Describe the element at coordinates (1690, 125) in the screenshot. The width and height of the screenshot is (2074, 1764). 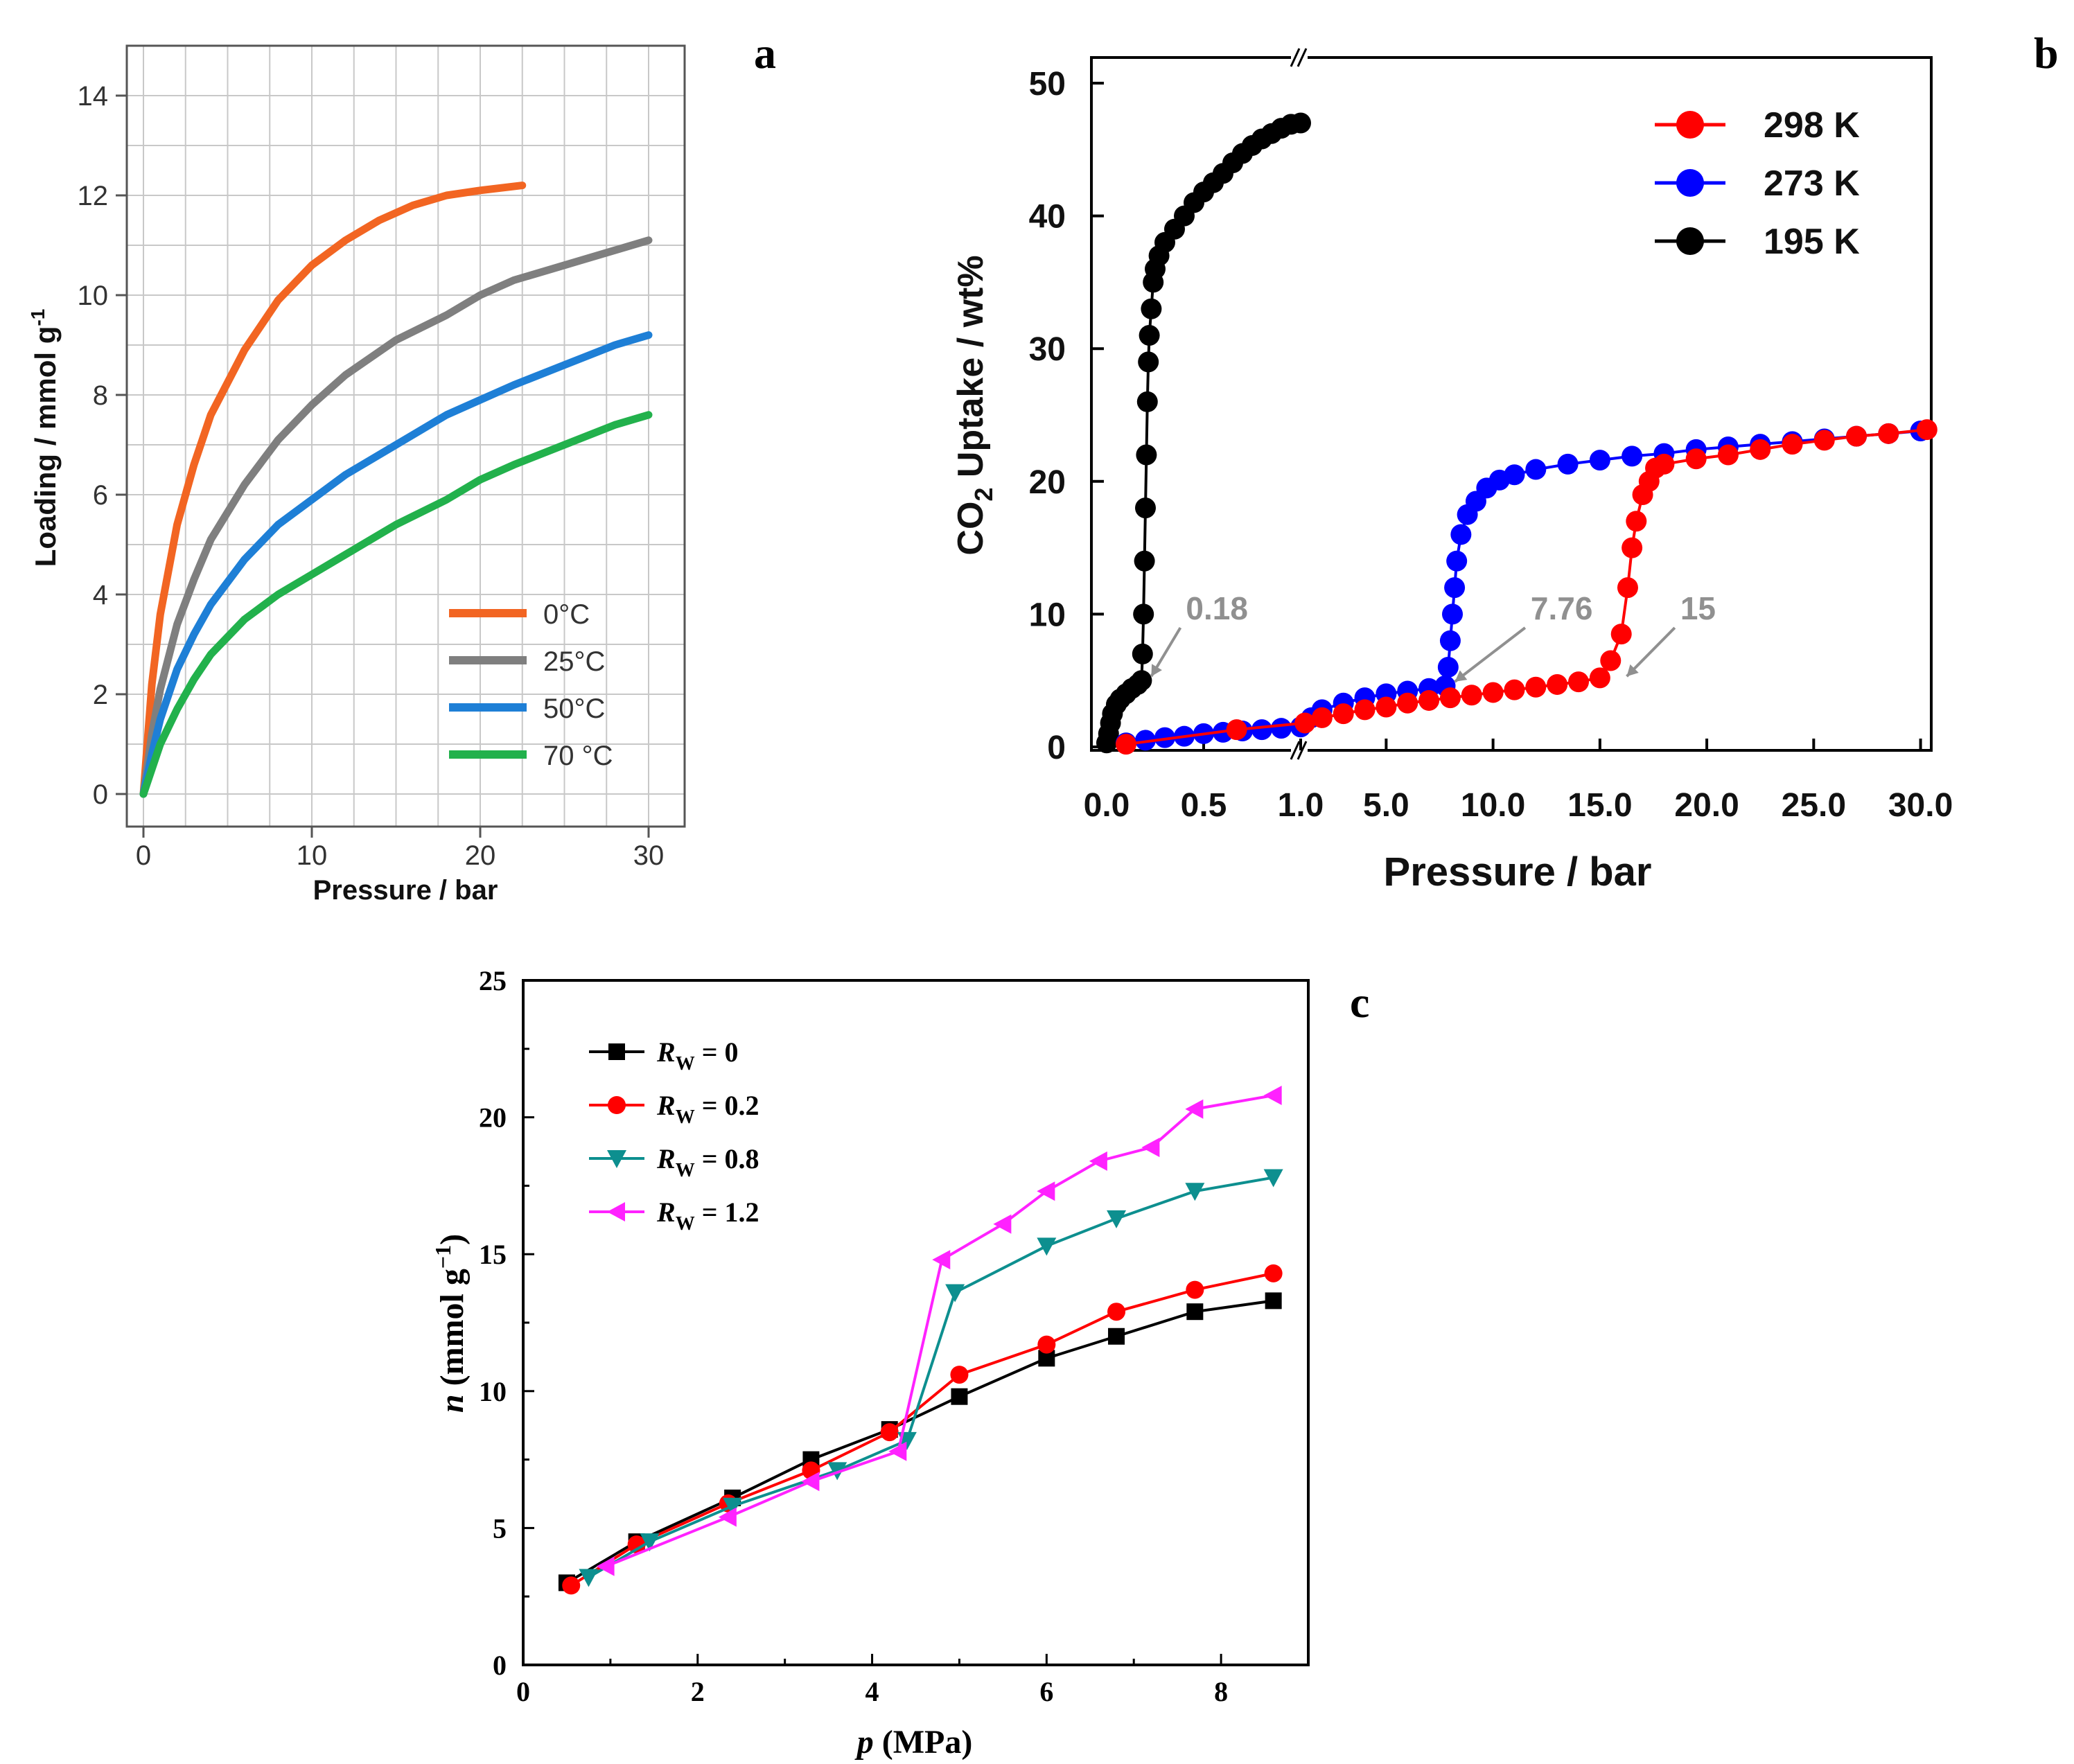
I see `legend-swatch-marker-298 K` at that location.